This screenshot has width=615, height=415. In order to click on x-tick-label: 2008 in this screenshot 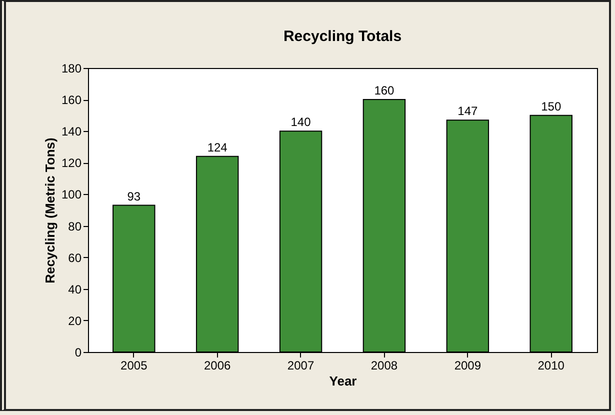, I will do `click(384, 365)`.